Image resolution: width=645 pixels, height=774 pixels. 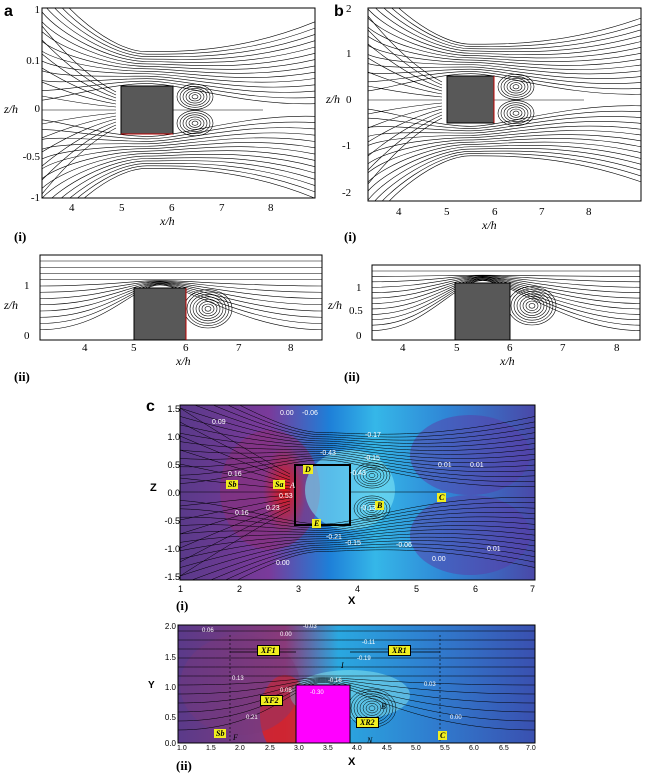 I want to click on contour-label: 0.23, so click(x=273, y=508).